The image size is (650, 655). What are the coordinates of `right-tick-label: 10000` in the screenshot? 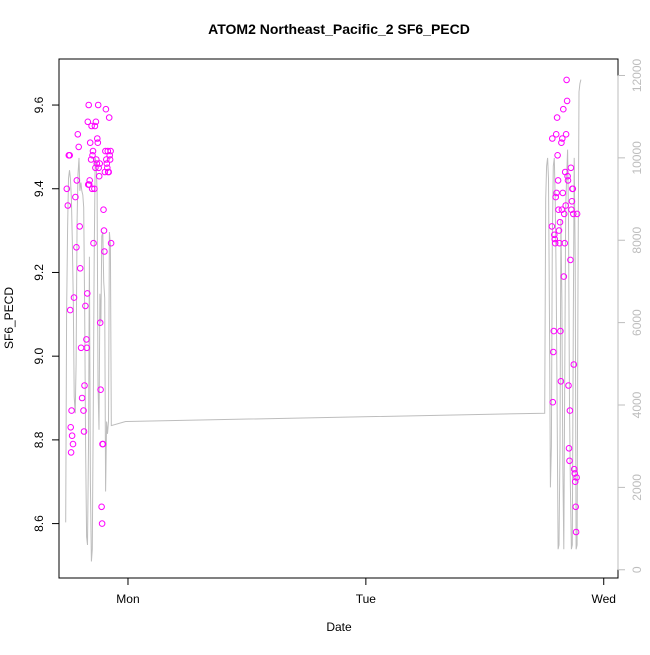 It's located at (637, 158).